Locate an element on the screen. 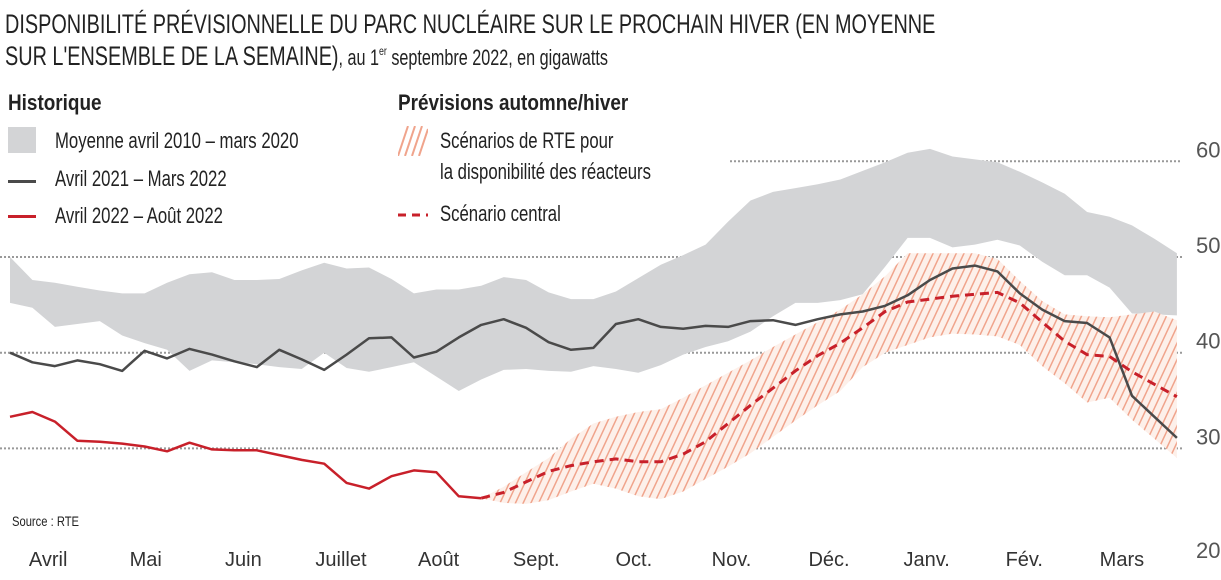  x-tick-label: Janv. is located at coordinates (927, 560).